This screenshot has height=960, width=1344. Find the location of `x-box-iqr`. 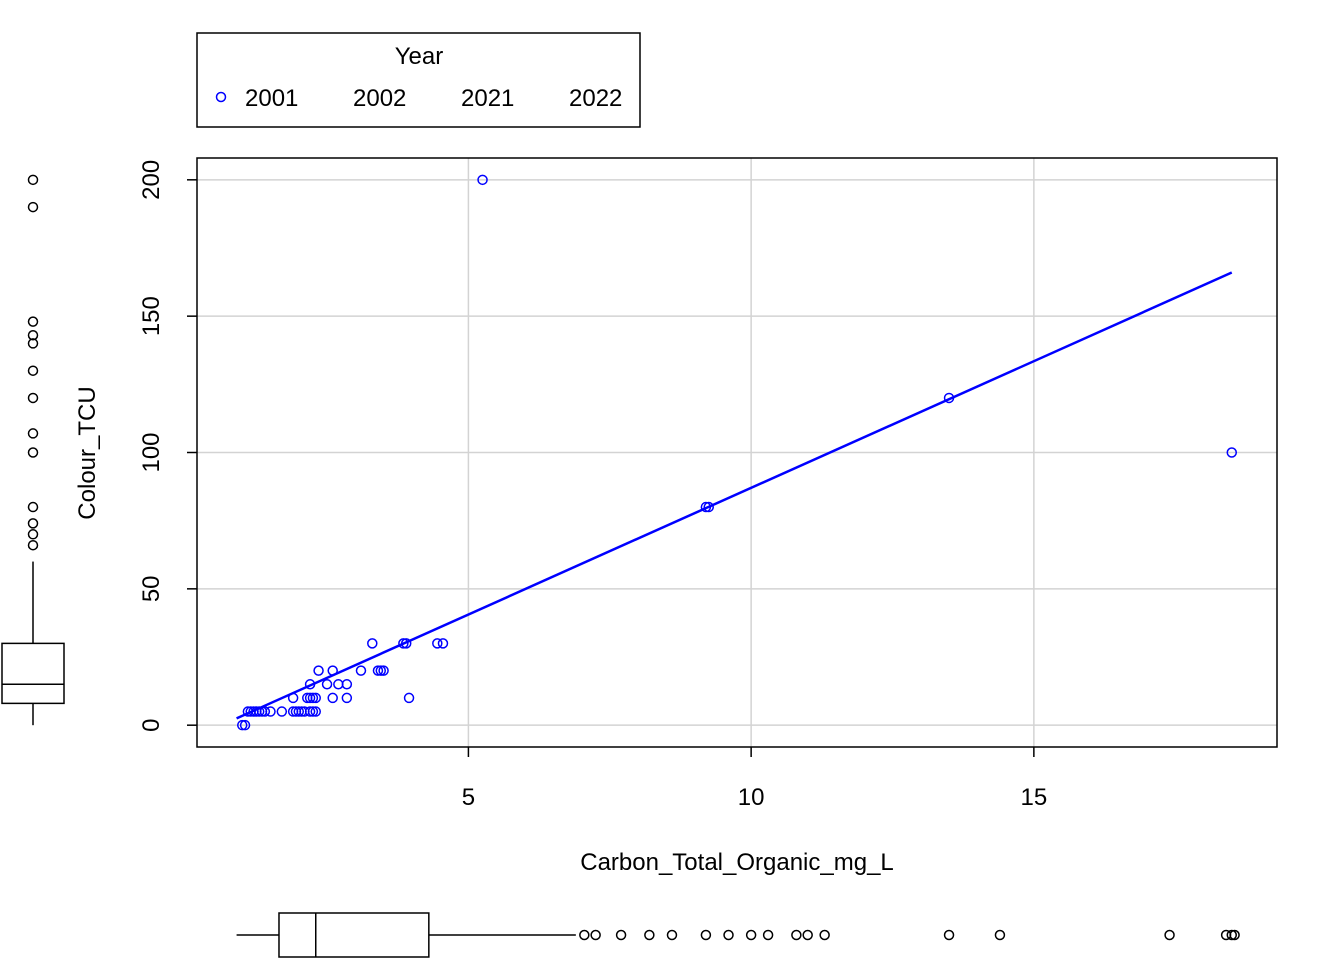

x-box-iqr is located at coordinates (354, 935).